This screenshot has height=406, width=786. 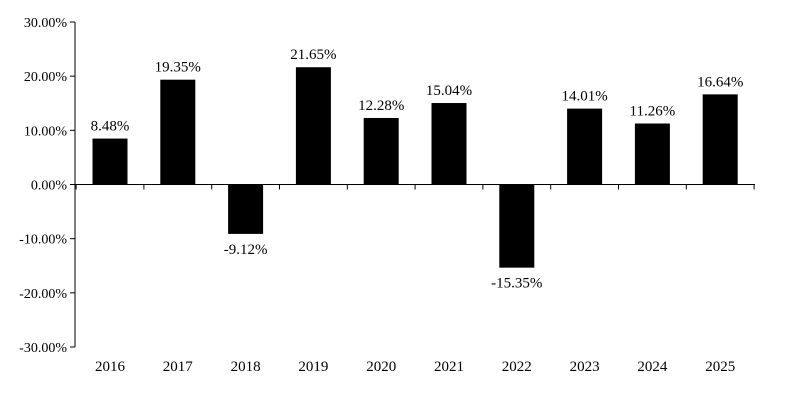 What do you see at coordinates (178, 68) in the screenshot?
I see `data-label: 19.35%` at bounding box center [178, 68].